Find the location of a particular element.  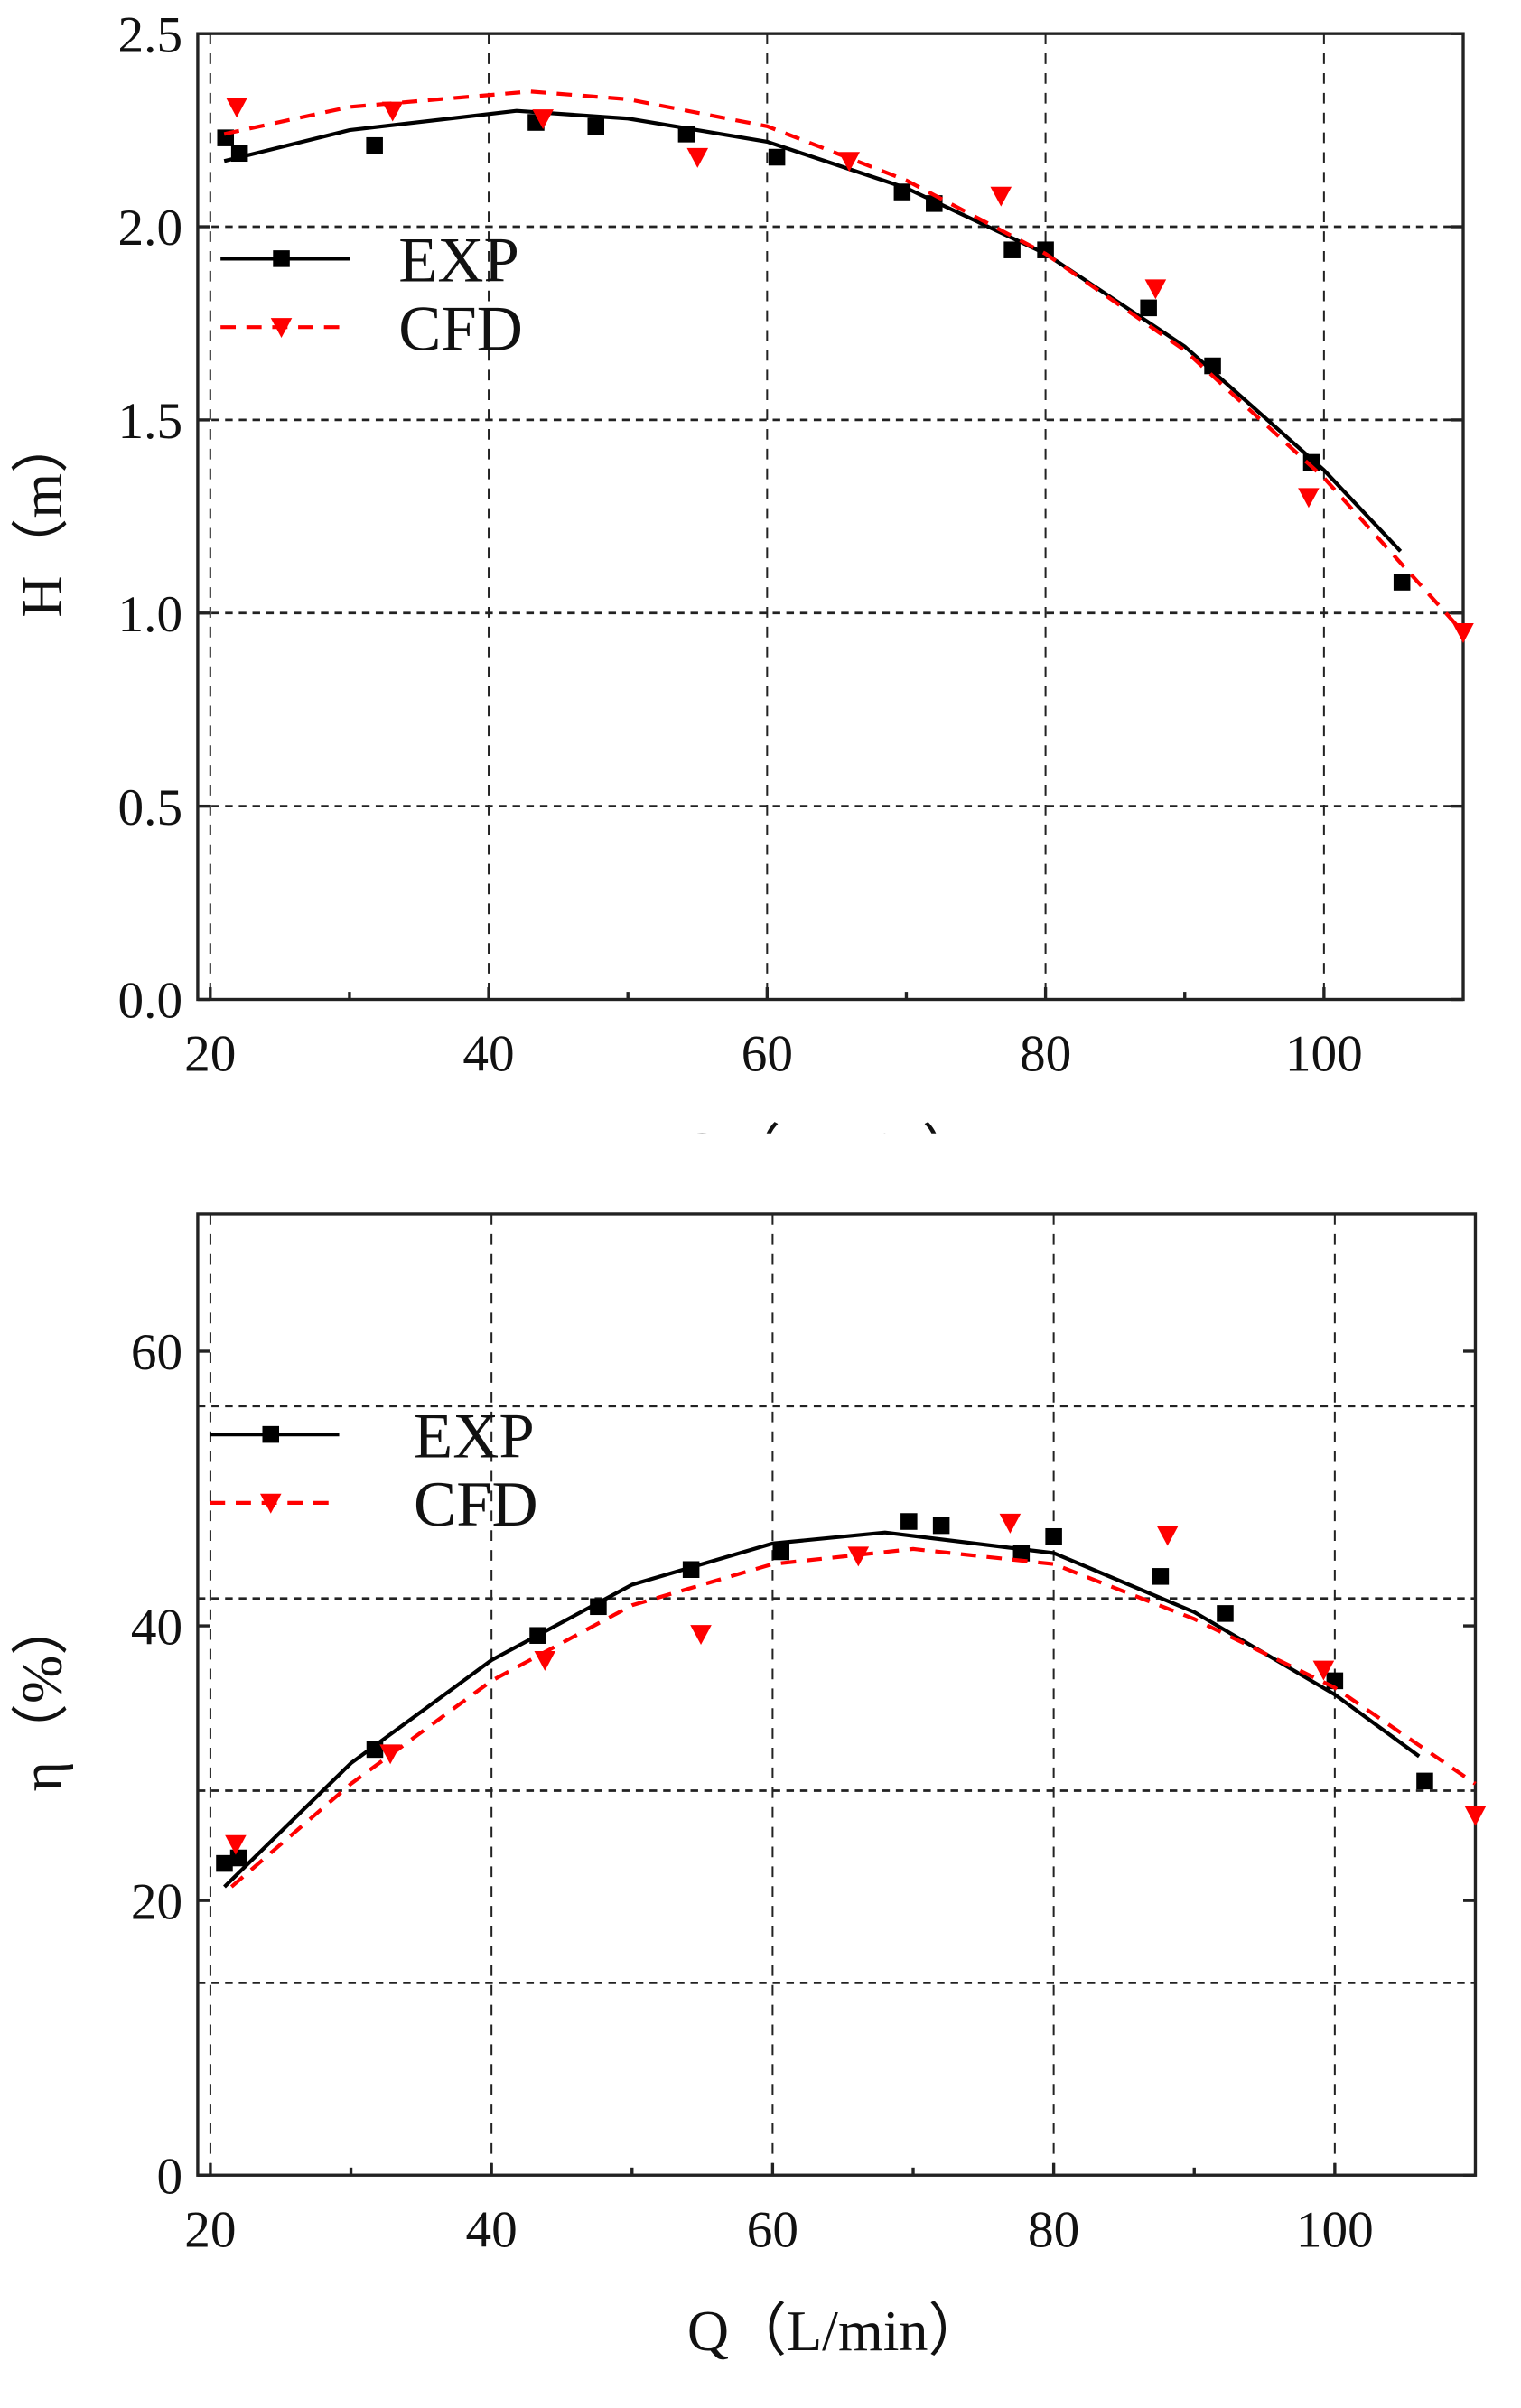

y-tick-label: 0.0 is located at coordinates (150, 1002).